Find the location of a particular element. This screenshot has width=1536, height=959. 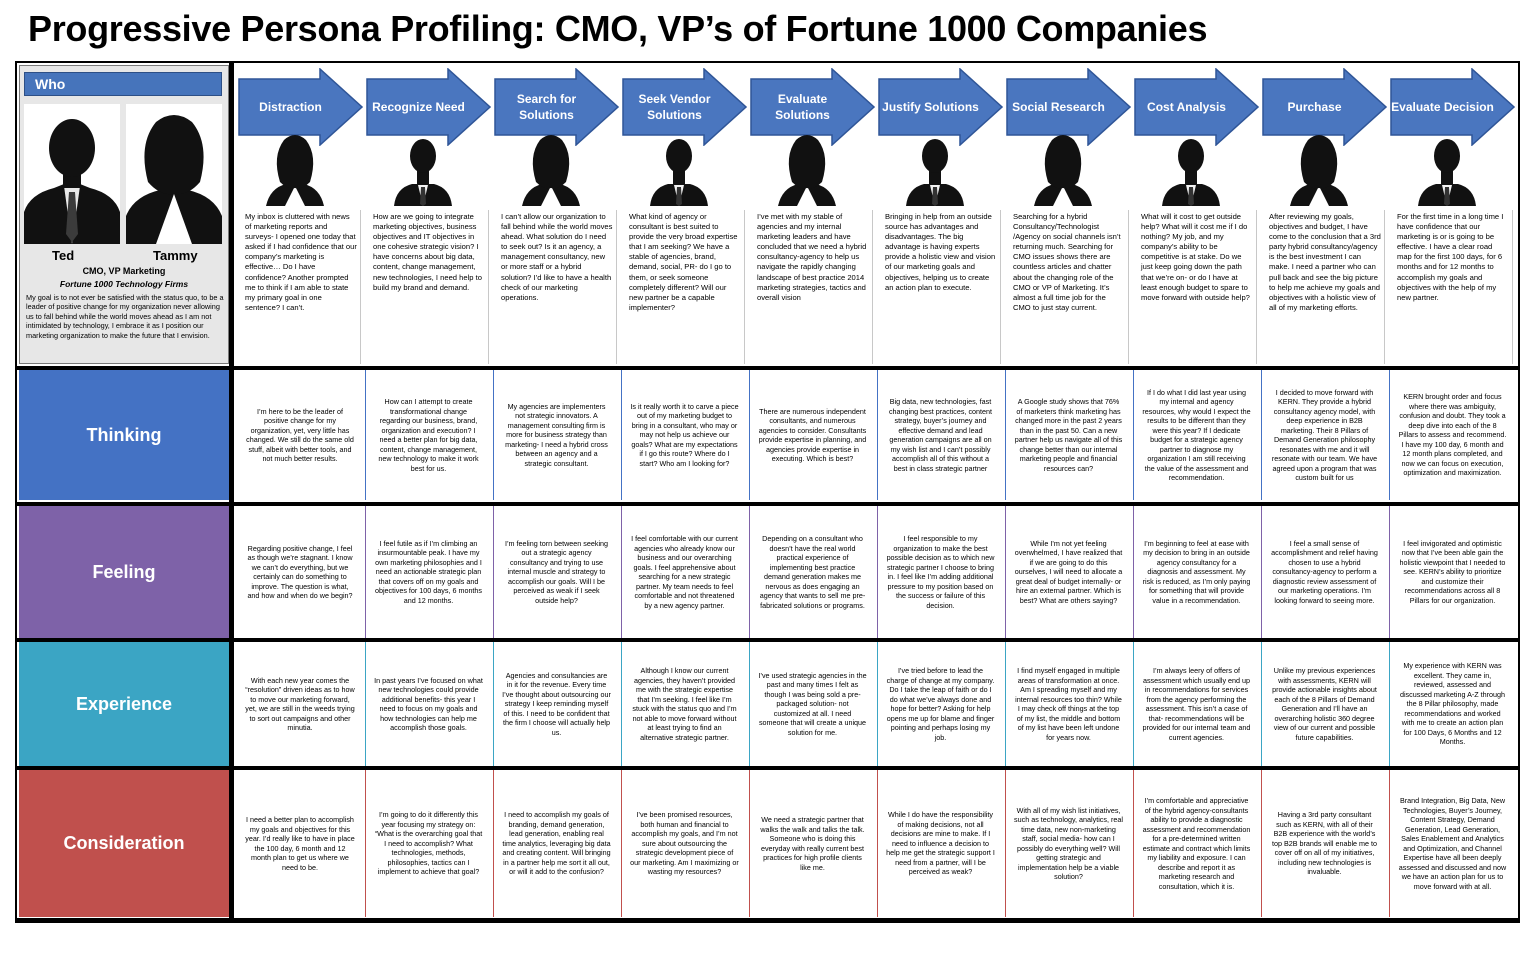

stage-label: Seek Vendor Solutions is located at coordinates (674, 106).